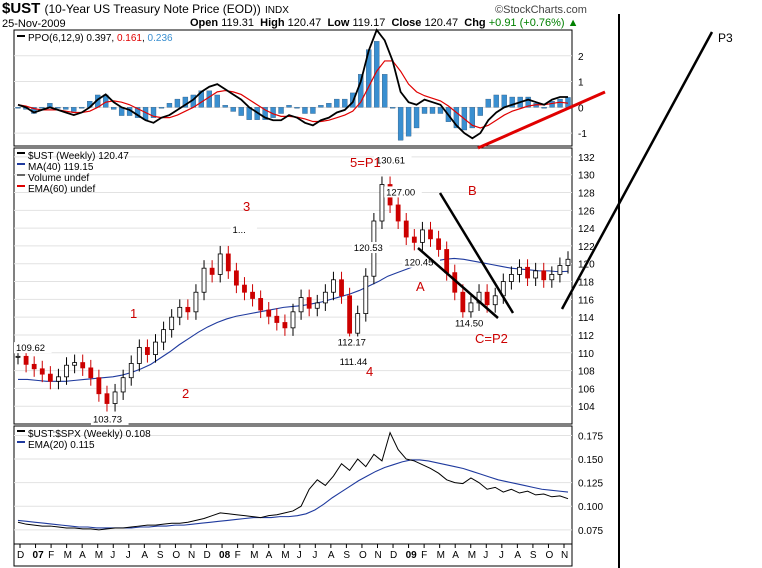 The width and height of the screenshot is (762, 568). Describe the element at coordinates (526, 23) in the screenshot. I see `chg-value: +0.91 (+0.76%)` at that location.